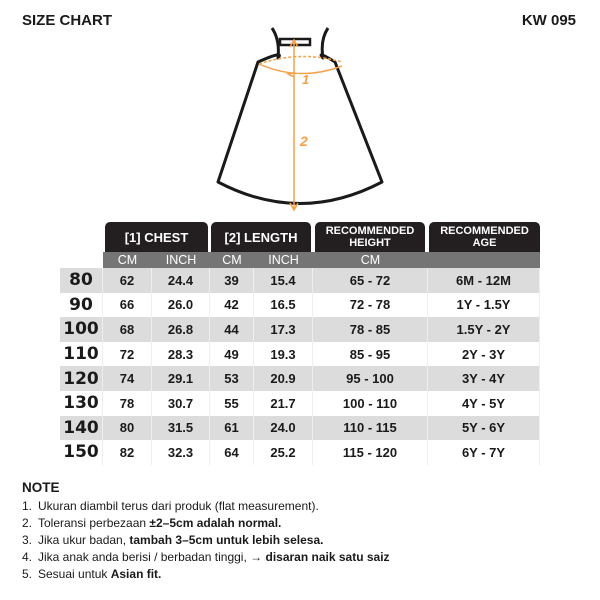  I want to click on cell-chest-cm: 62, so click(127, 280).